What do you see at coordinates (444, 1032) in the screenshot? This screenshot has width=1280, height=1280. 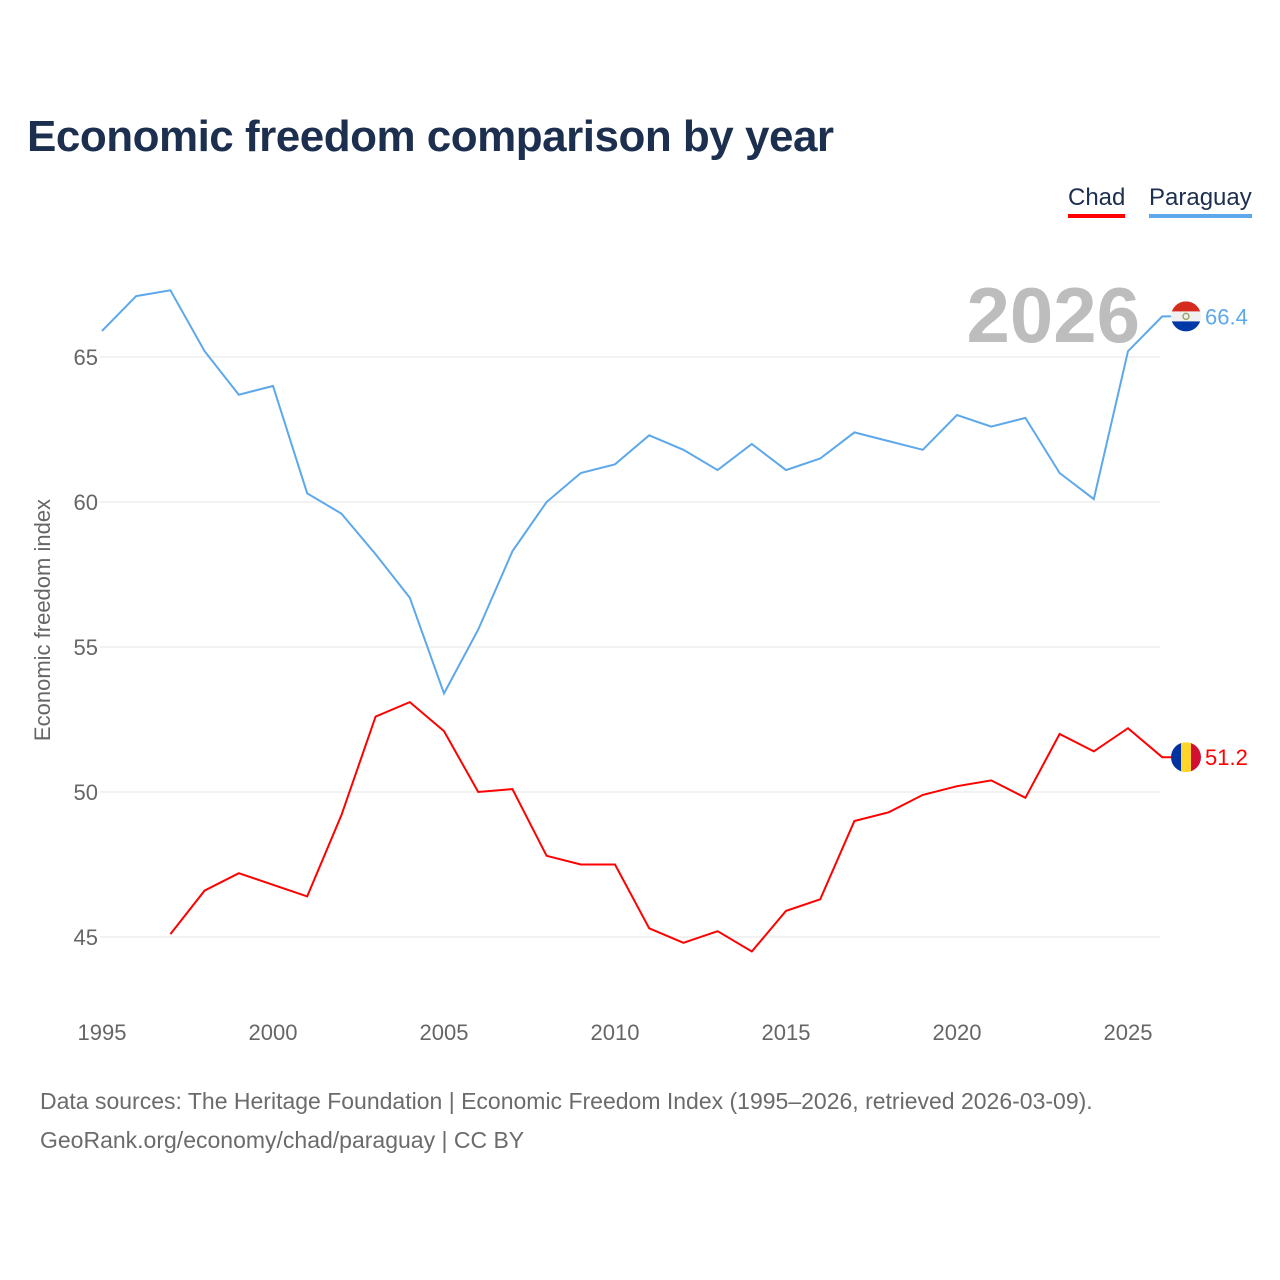 I see `x-tick-label: 2005` at bounding box center [444, 1032].